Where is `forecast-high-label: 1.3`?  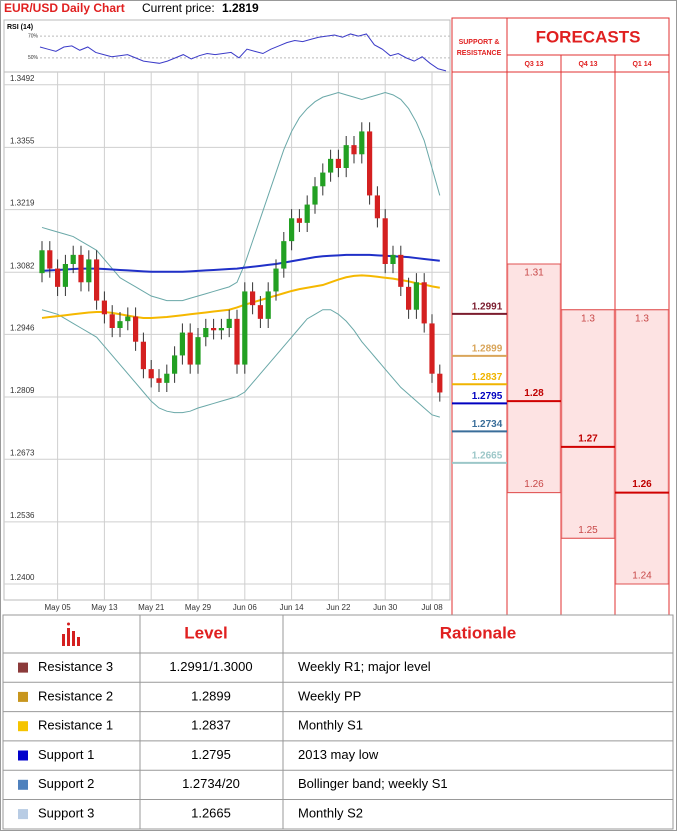 forecast-high-label: 1.3 is located at coordinates (588, 318).